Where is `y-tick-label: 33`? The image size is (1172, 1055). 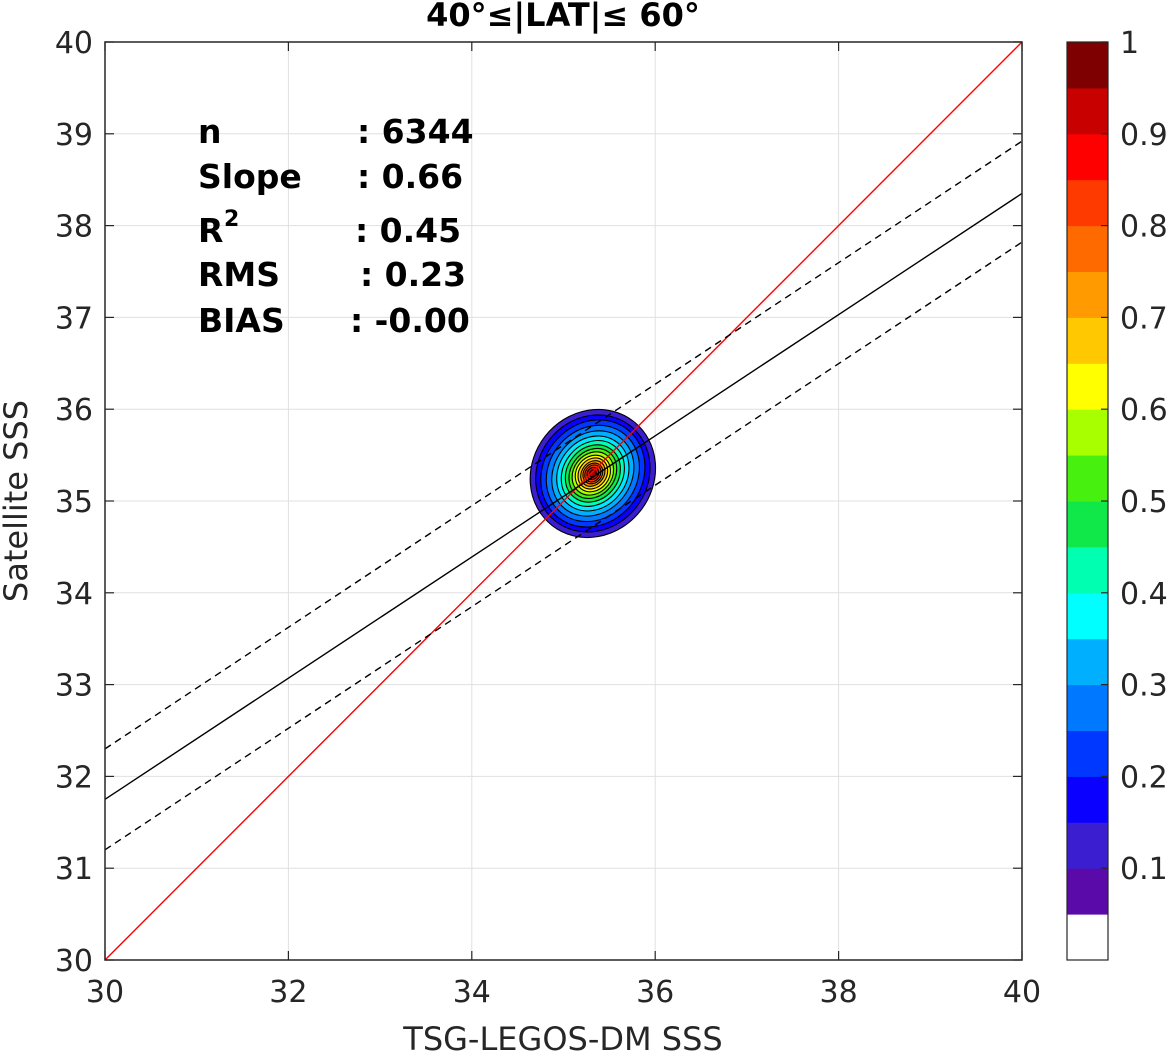 y-tick-label: 33 is located at coordinates (74, 686).